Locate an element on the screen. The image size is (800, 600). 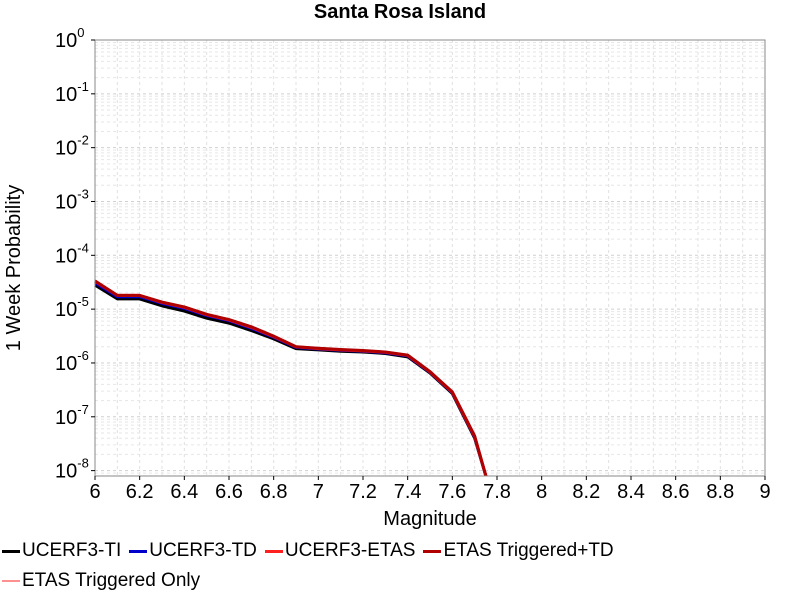
legend-item: UCERF3-ETAS is located at coordinates (339, 551).